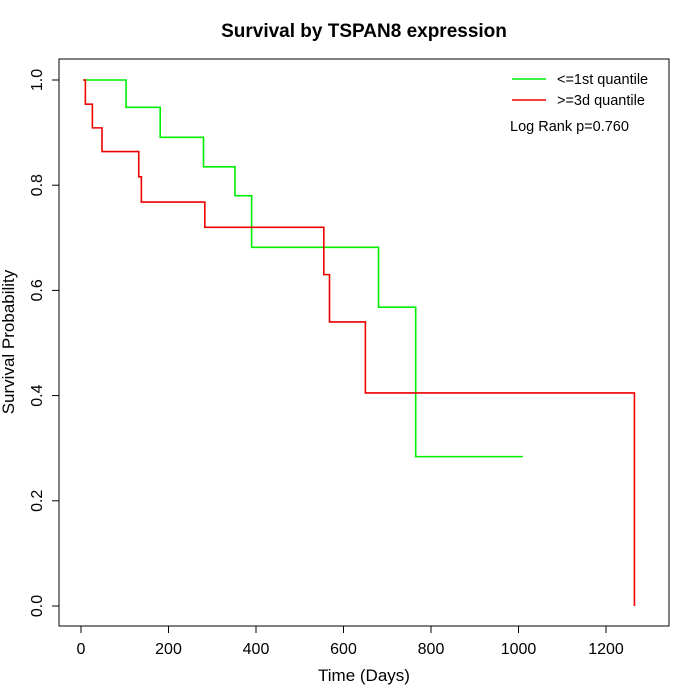 Image resolution: width=700 pixels, height=700 pixels. What do you see at coordinates (580, 90) in the screenshot?
I see `legend: <=1st quantile >=3d quantile` at bounding box center [580, 90].